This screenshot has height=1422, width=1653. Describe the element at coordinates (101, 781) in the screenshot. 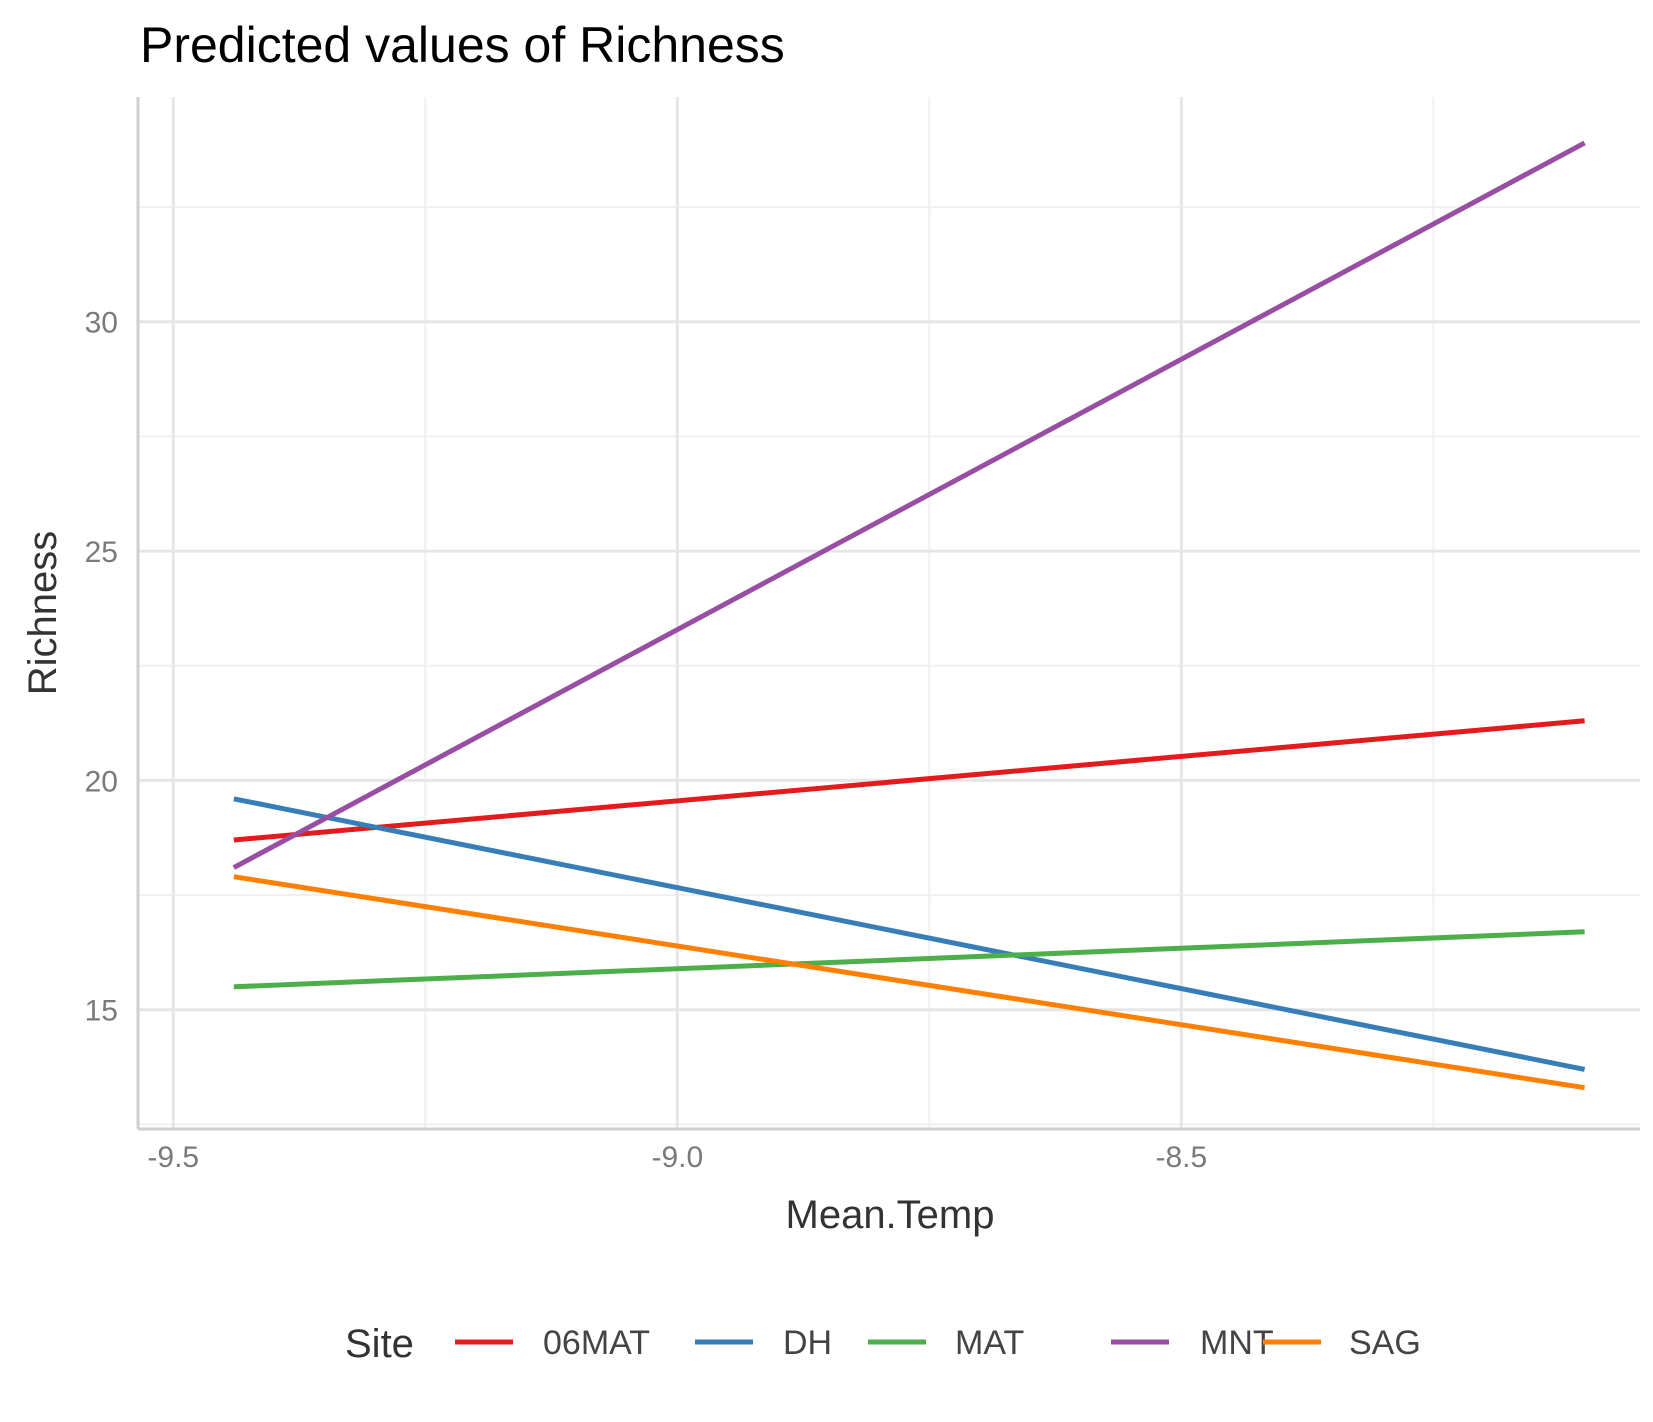

I see `y-tick-label: 20` at that location.